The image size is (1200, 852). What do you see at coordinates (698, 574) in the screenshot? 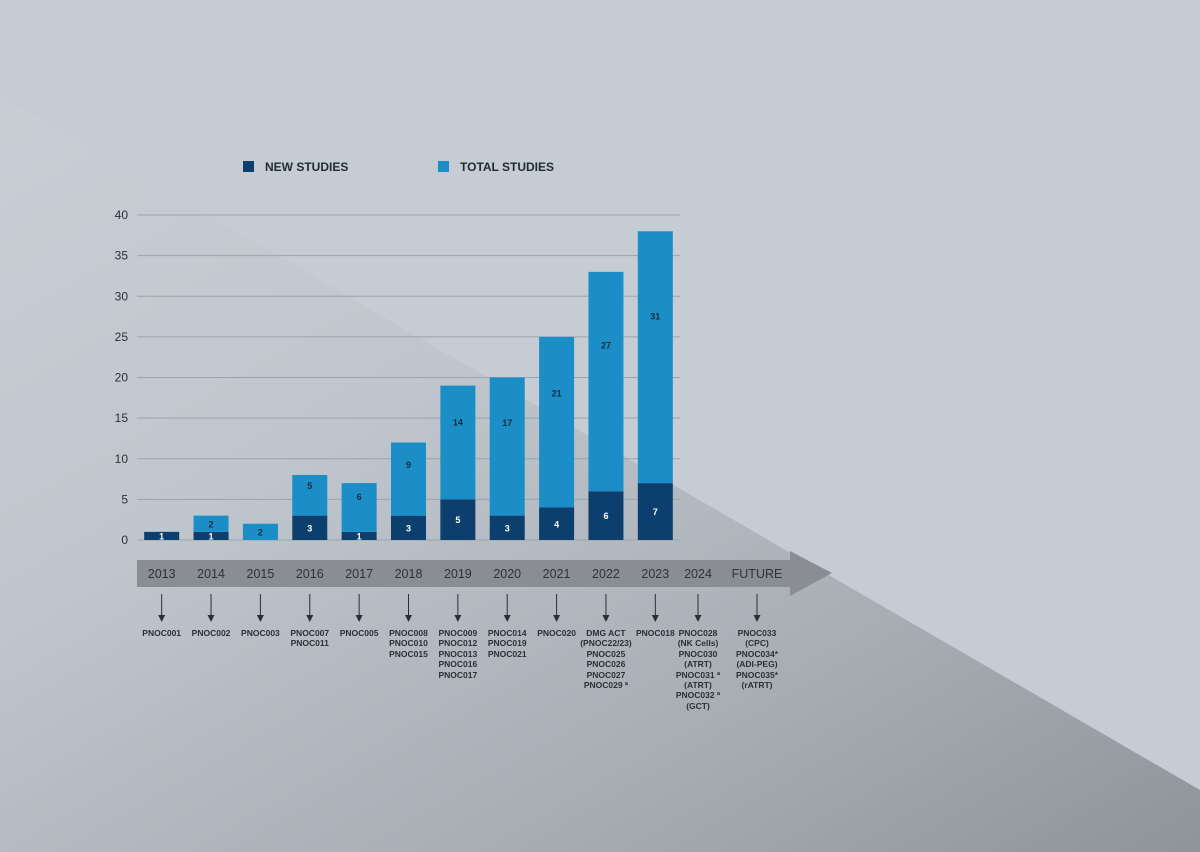
I see `timeline-label-2024: 2024` at bounding box center [698, 574].